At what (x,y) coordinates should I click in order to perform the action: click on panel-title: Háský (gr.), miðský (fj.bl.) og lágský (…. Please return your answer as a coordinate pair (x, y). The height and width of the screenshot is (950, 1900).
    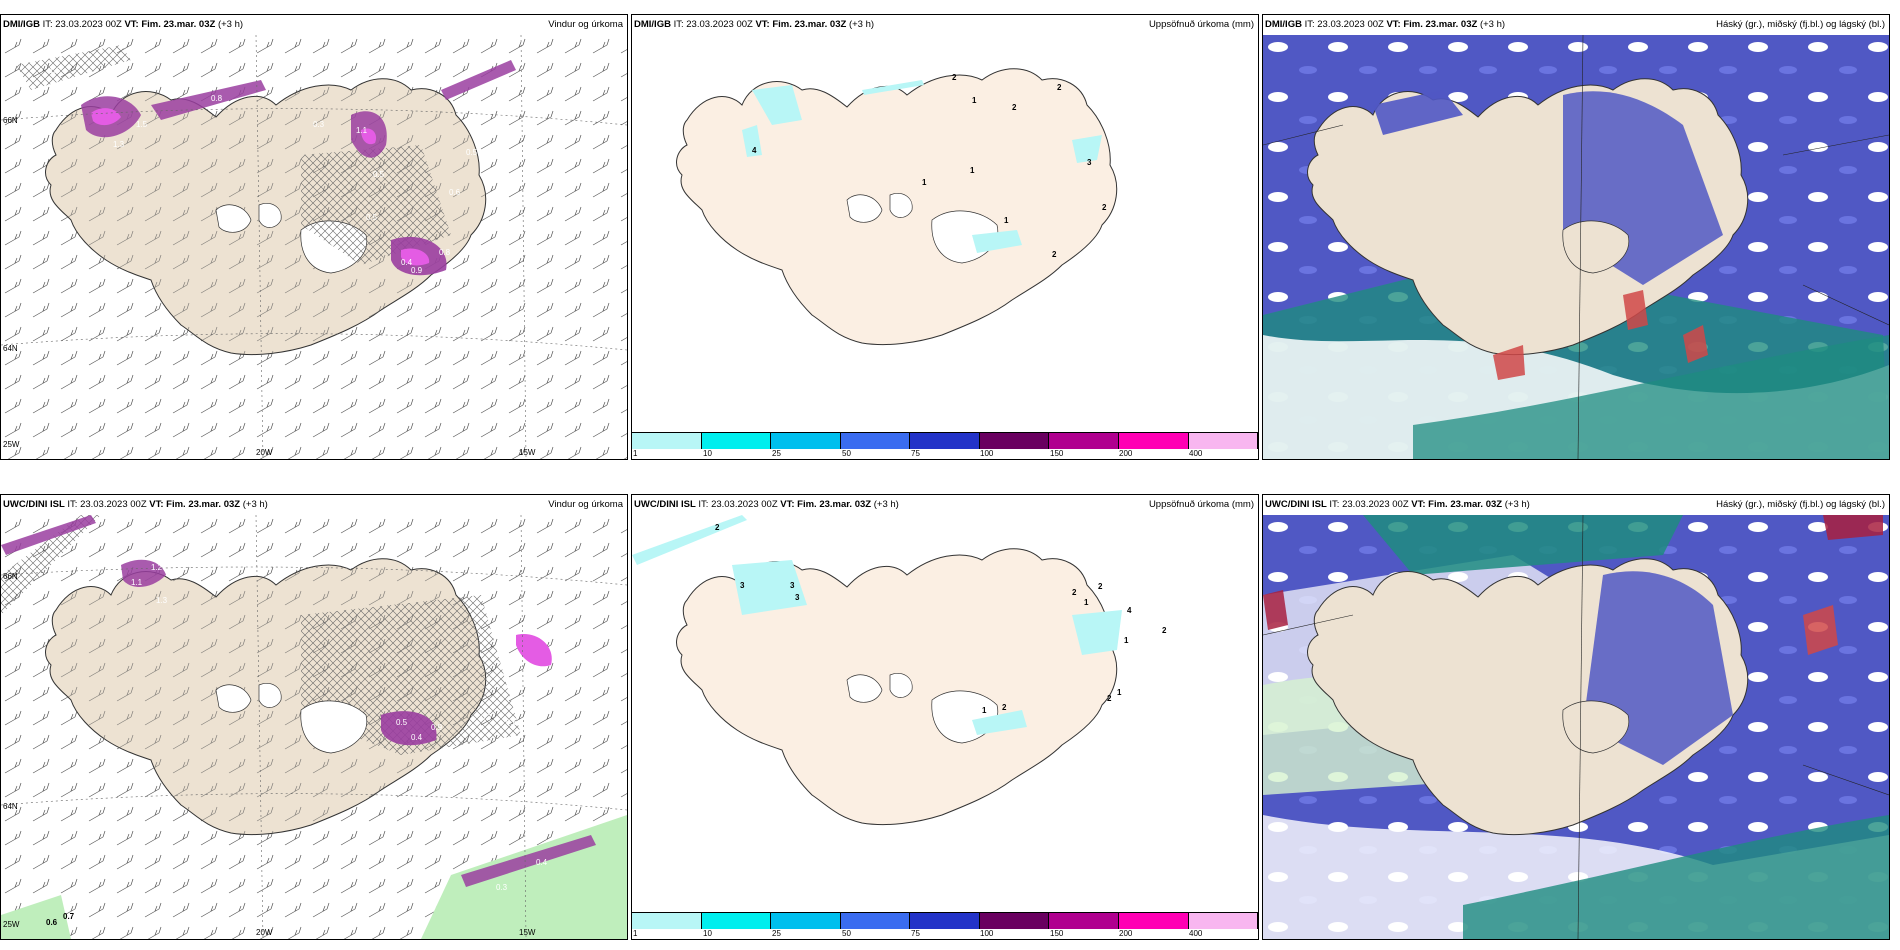
    Looking at the image, I should click on (1800, 504).